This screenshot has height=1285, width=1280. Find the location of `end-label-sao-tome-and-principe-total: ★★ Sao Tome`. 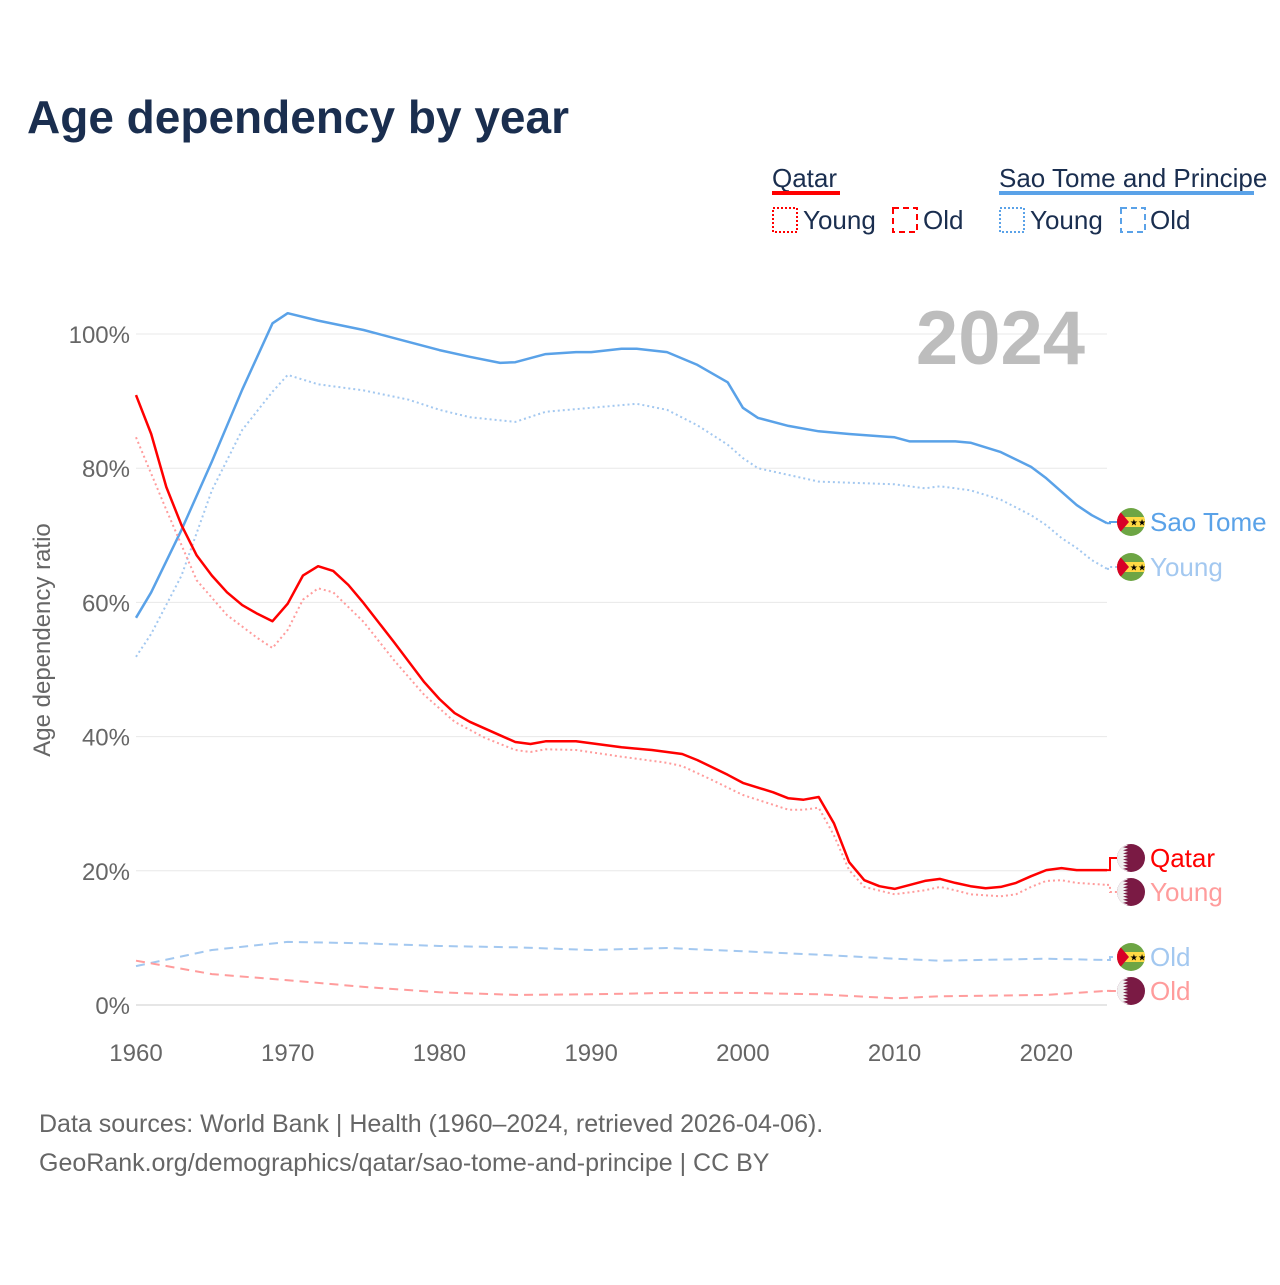

end-label-sao-tome-and-principe-total: ★★ Sao Tome is located at coordinates (1187, 522).